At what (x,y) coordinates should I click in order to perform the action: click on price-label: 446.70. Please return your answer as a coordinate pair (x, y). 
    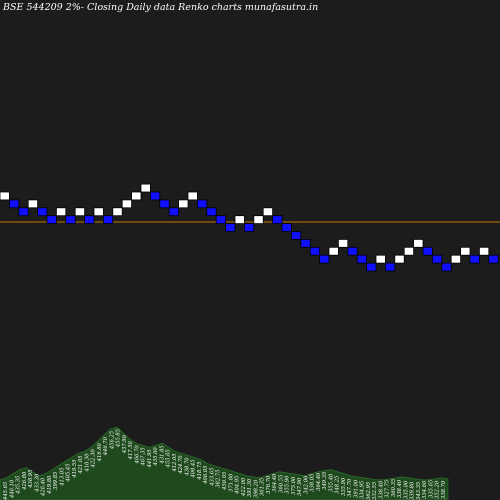
    Looking at the image, I should click on (106, 446).